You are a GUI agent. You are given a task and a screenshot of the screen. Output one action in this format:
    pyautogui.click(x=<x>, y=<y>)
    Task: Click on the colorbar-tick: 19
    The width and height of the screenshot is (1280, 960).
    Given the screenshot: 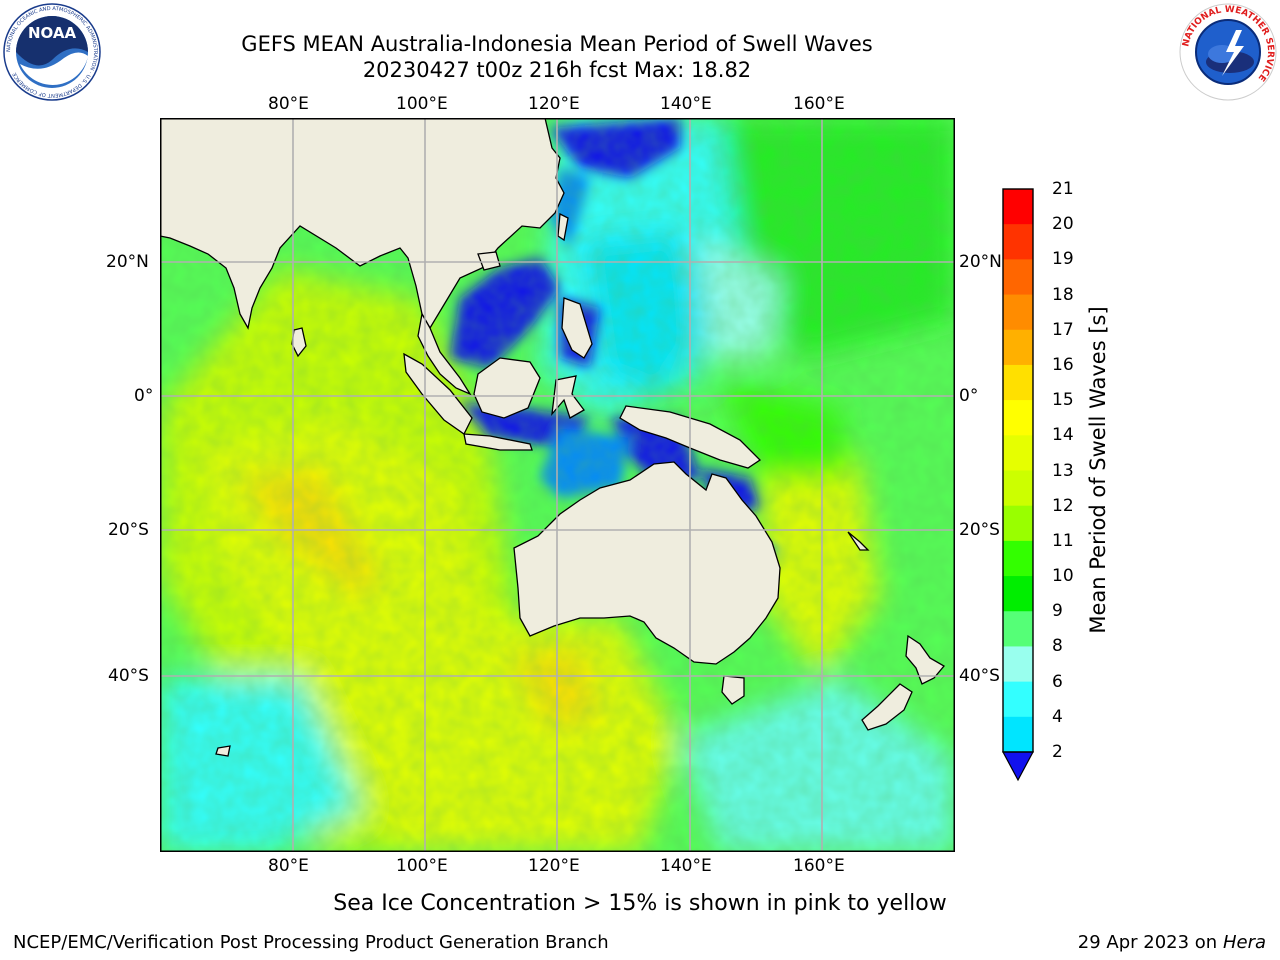 What is the action you would take?
    pyautogui.click(x=1063, y=259)
    